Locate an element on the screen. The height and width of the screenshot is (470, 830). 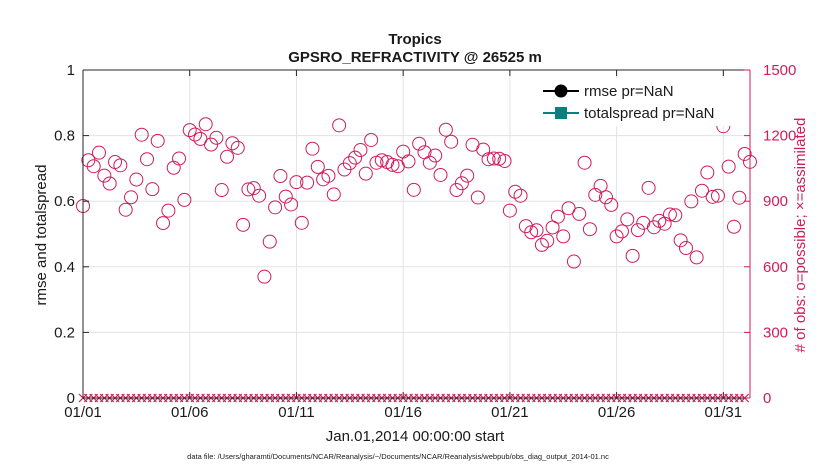
x-tick-label: 01/06 is located at coordinates (190, 412).